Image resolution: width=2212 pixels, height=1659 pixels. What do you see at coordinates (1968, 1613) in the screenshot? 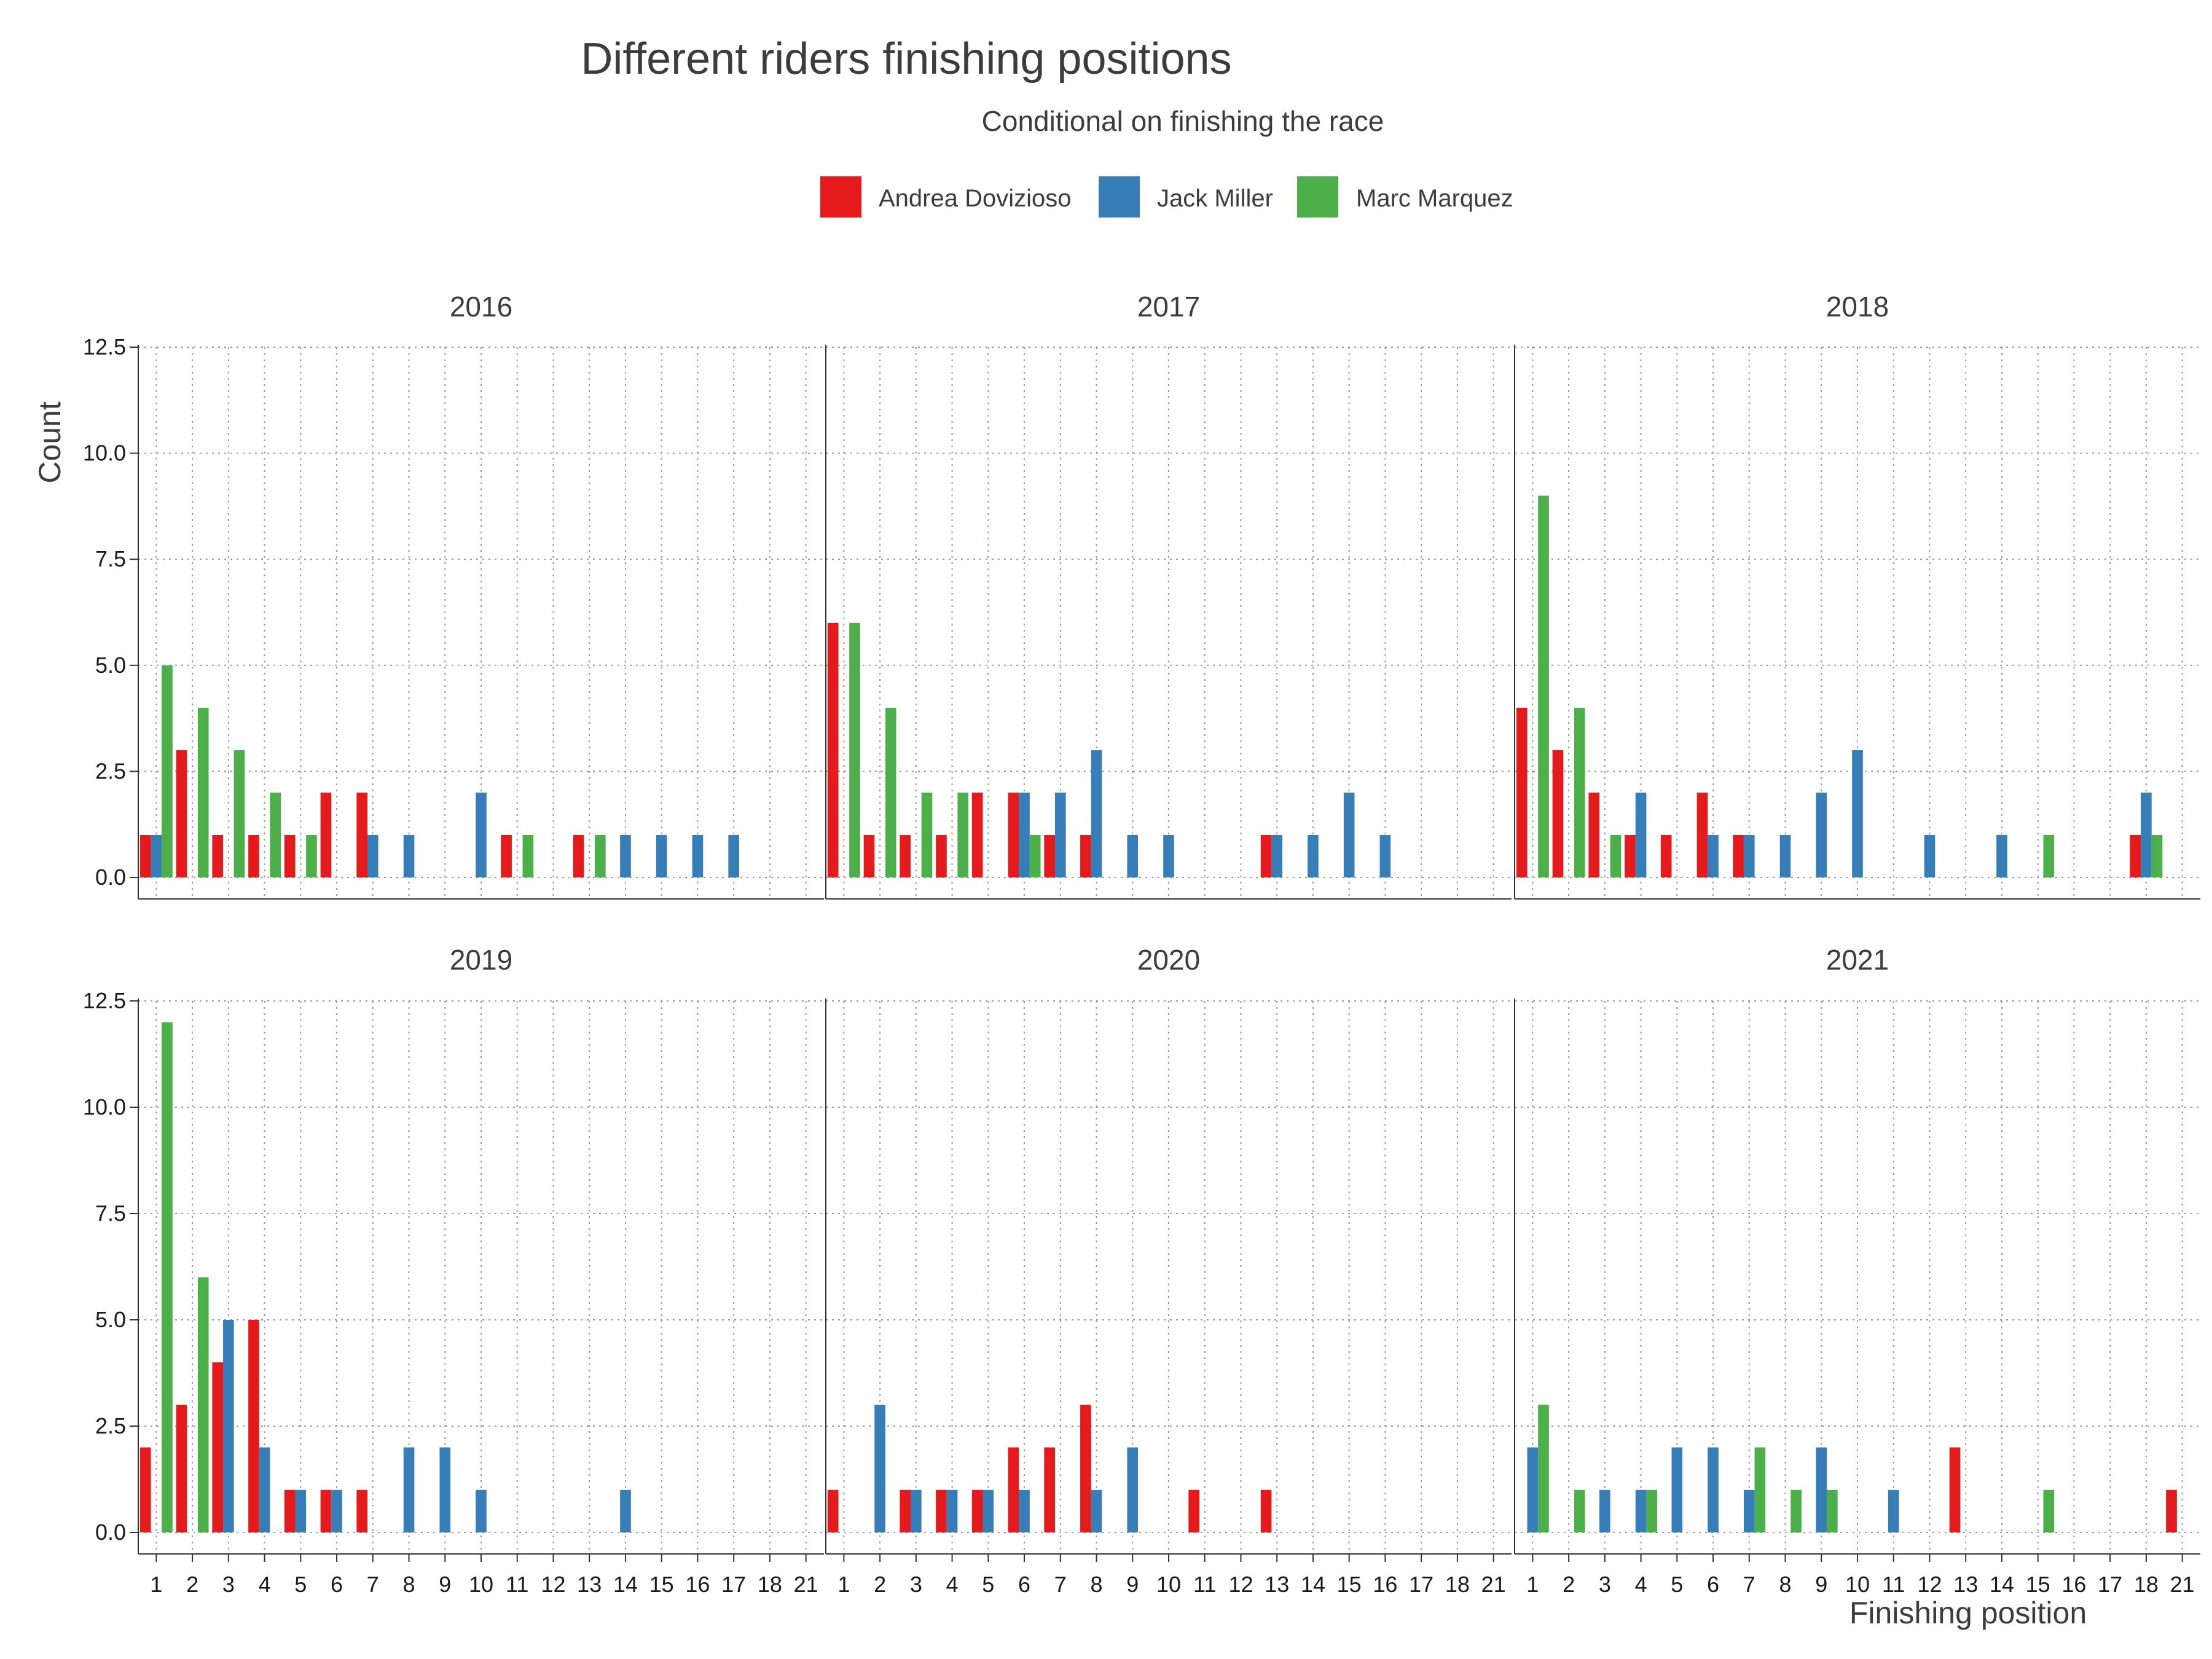
I see `x-axis-title: Finishing position` at bounding box center [1968, 1613].